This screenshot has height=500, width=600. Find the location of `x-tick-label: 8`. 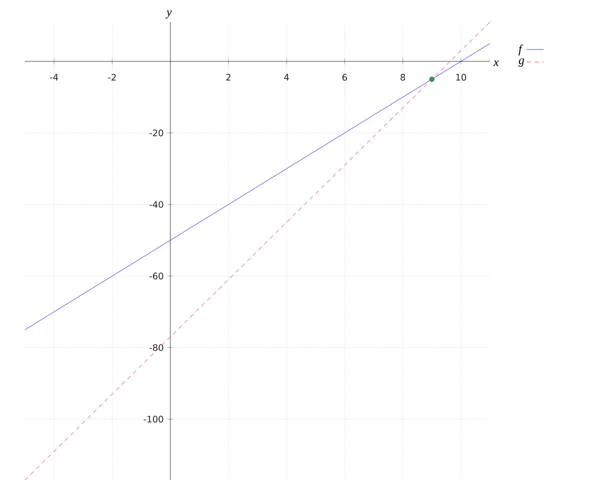

x-tick-label: 8 is located at coordinates (403, 77).